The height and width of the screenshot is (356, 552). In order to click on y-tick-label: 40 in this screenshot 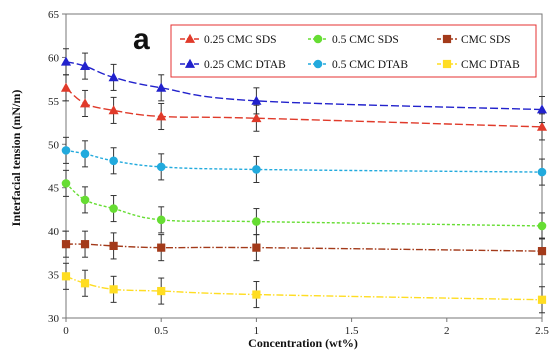, I will do `click(54, 232)`.